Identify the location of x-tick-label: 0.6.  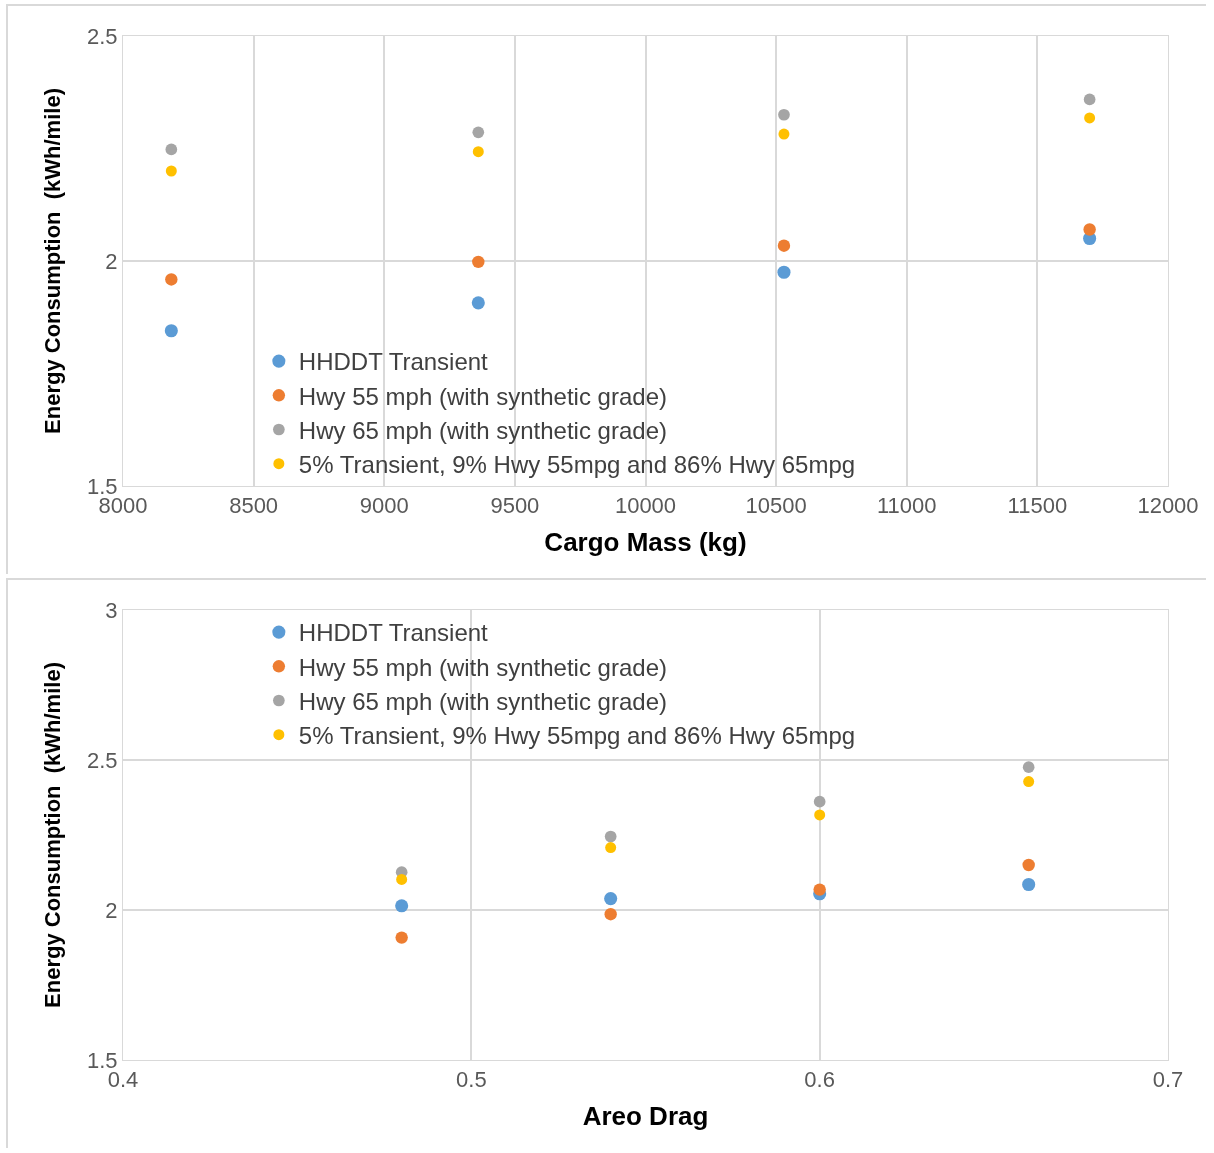
(819, 1080).